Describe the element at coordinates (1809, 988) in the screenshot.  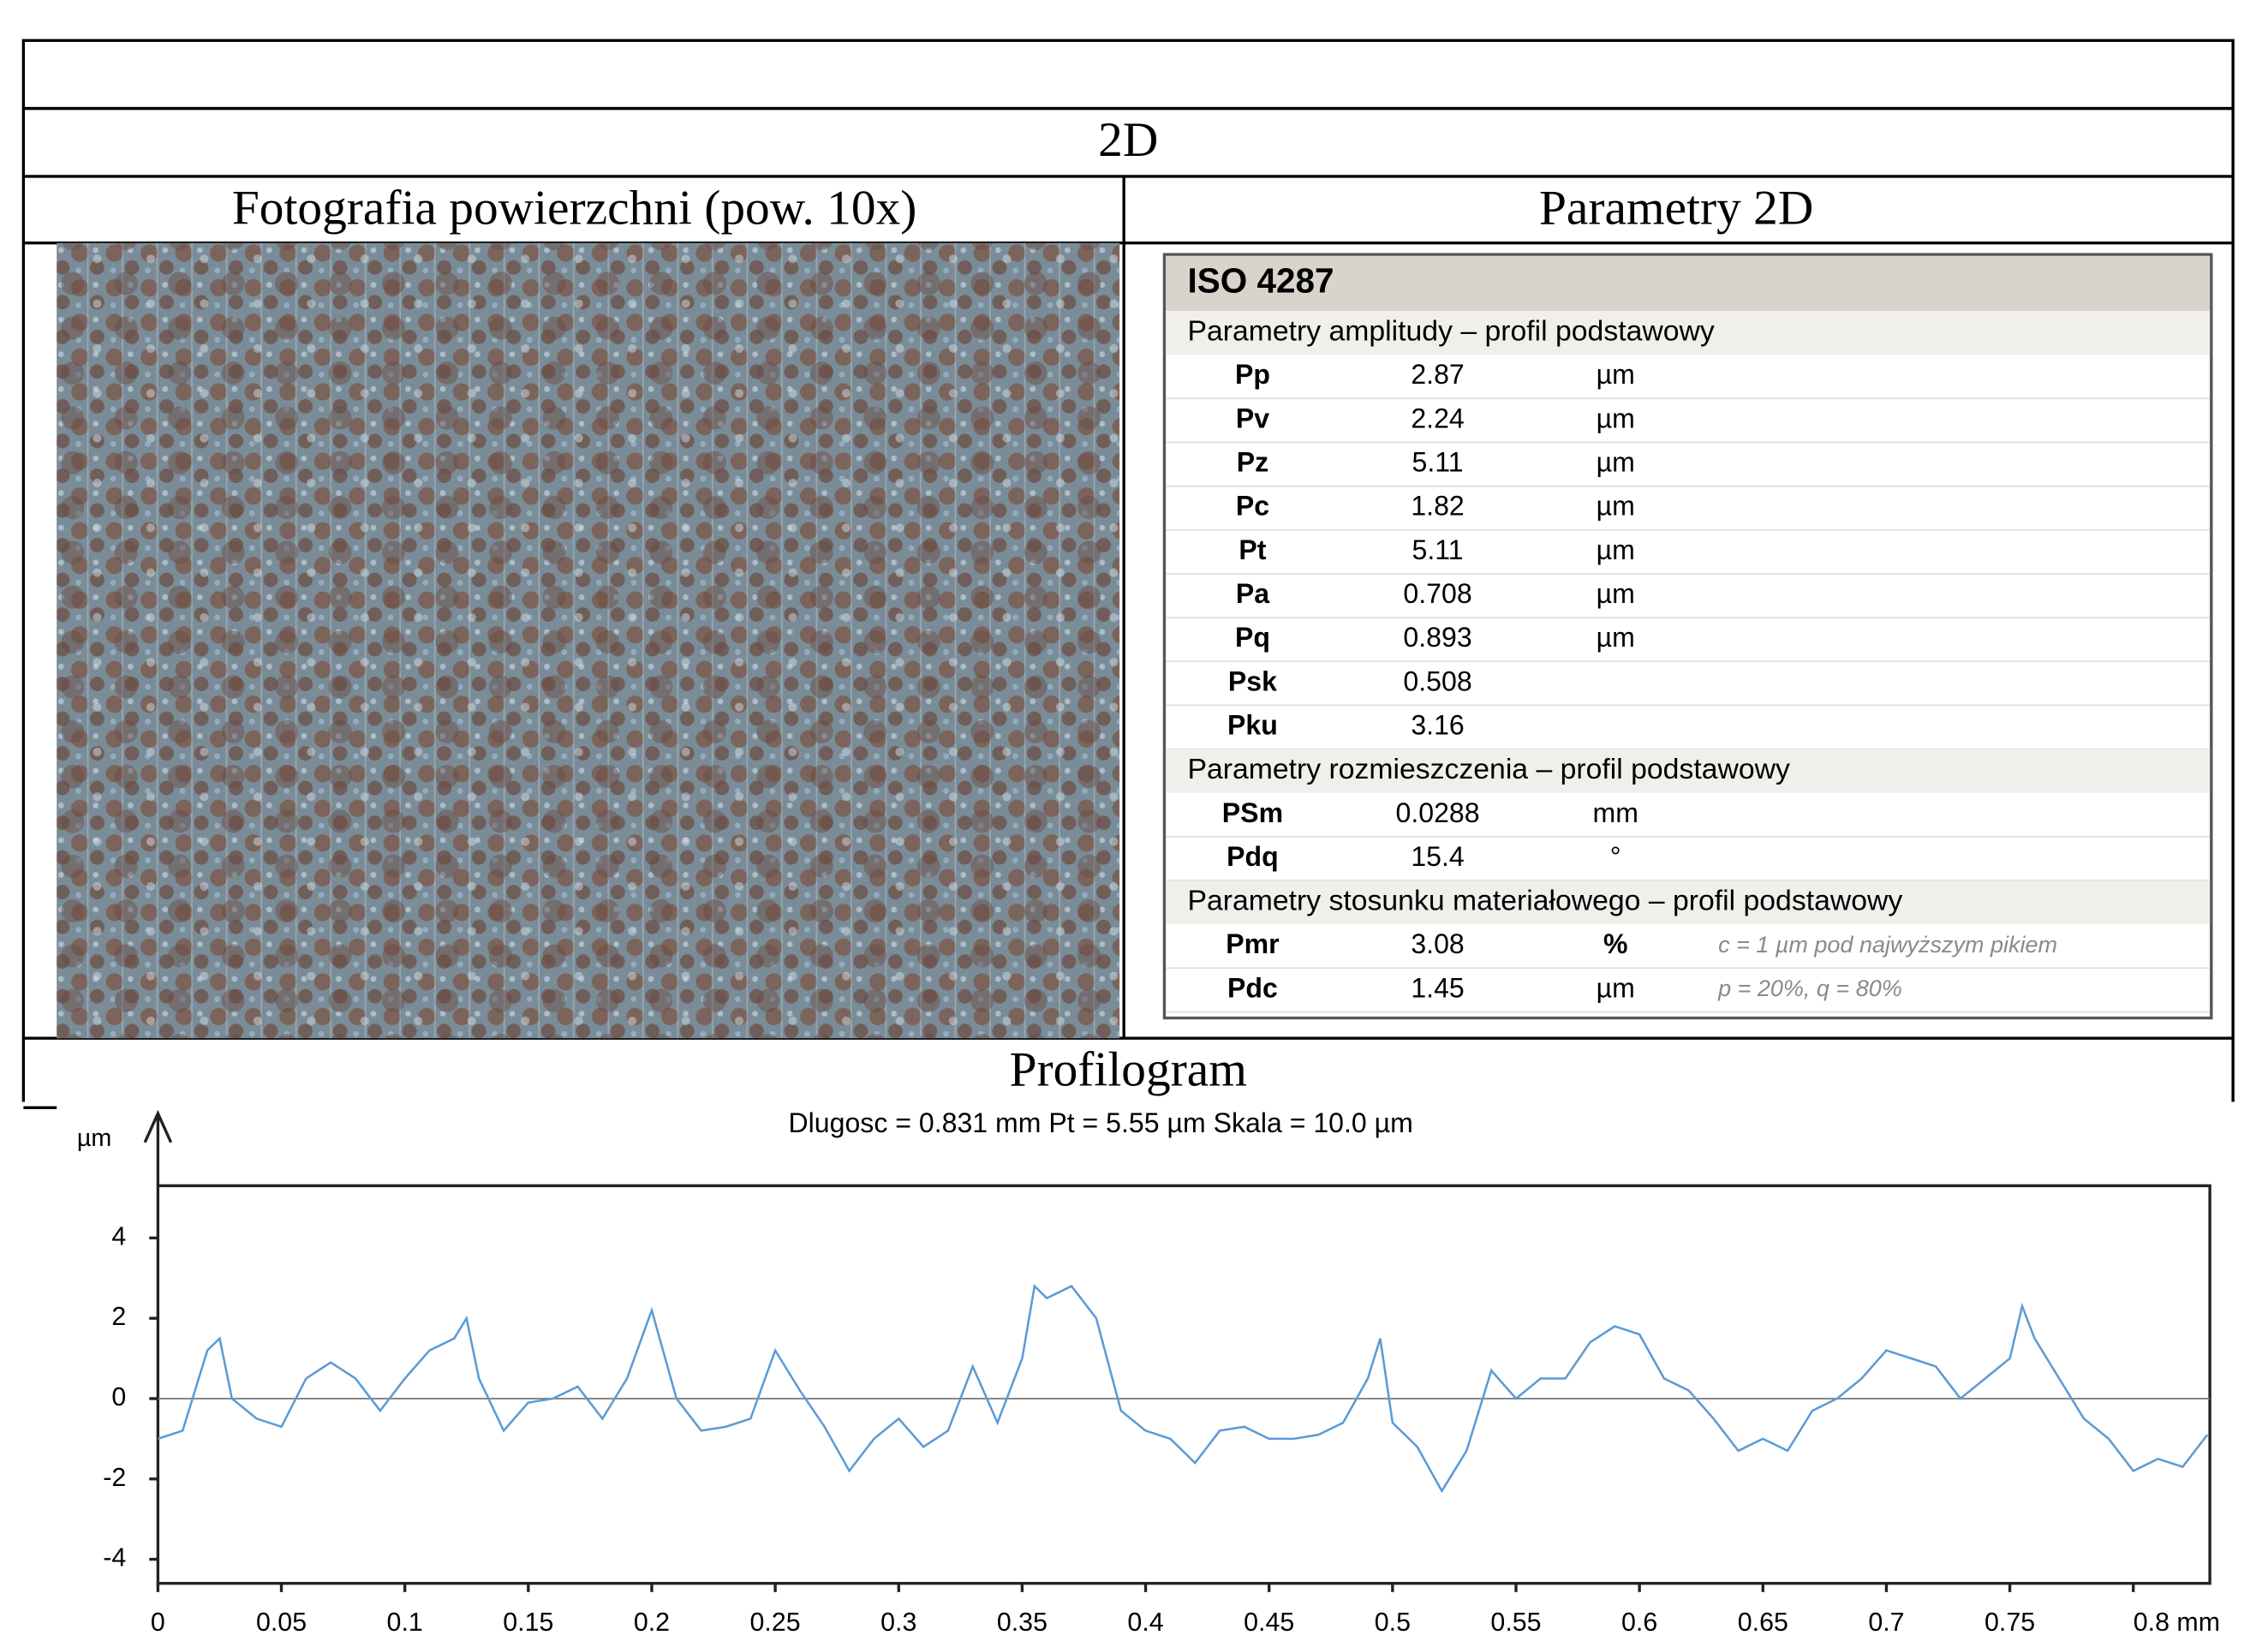
I see `param-note: p = 20%, q = 80%` at that location.